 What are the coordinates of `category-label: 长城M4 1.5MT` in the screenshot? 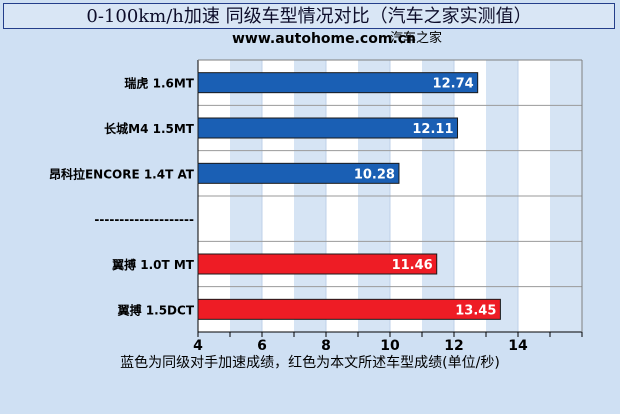 It's located at (149, 128).